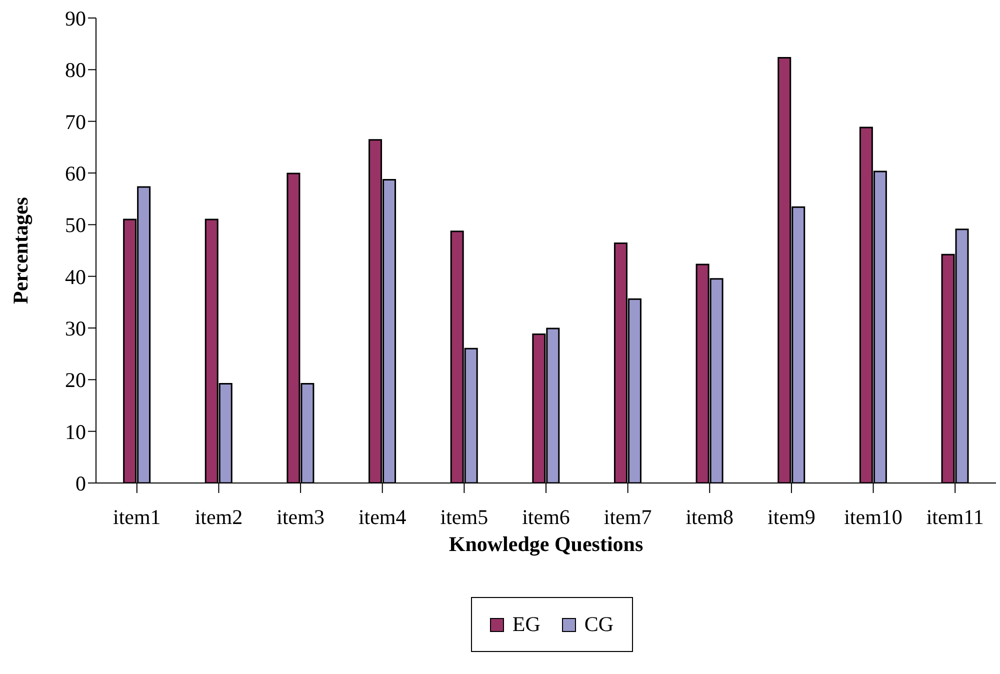  Describe the element at coordinates (873, 516) in the screenshot. I see `x-tick-label: item10` at that location.